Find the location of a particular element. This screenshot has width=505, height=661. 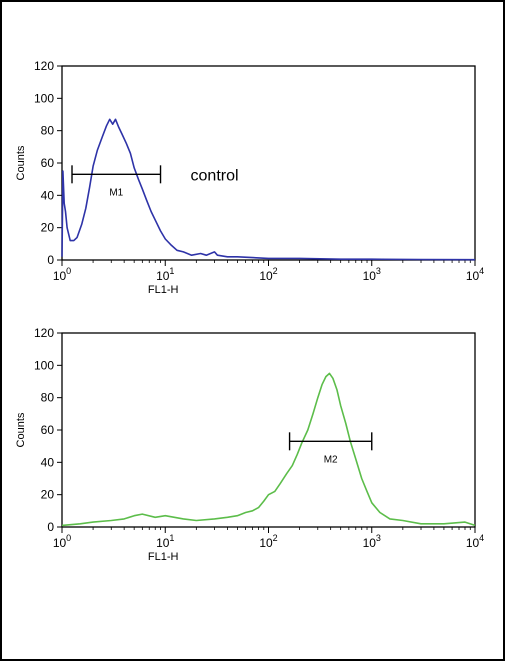

annotation-label: control is located at coordinates (215, 175).